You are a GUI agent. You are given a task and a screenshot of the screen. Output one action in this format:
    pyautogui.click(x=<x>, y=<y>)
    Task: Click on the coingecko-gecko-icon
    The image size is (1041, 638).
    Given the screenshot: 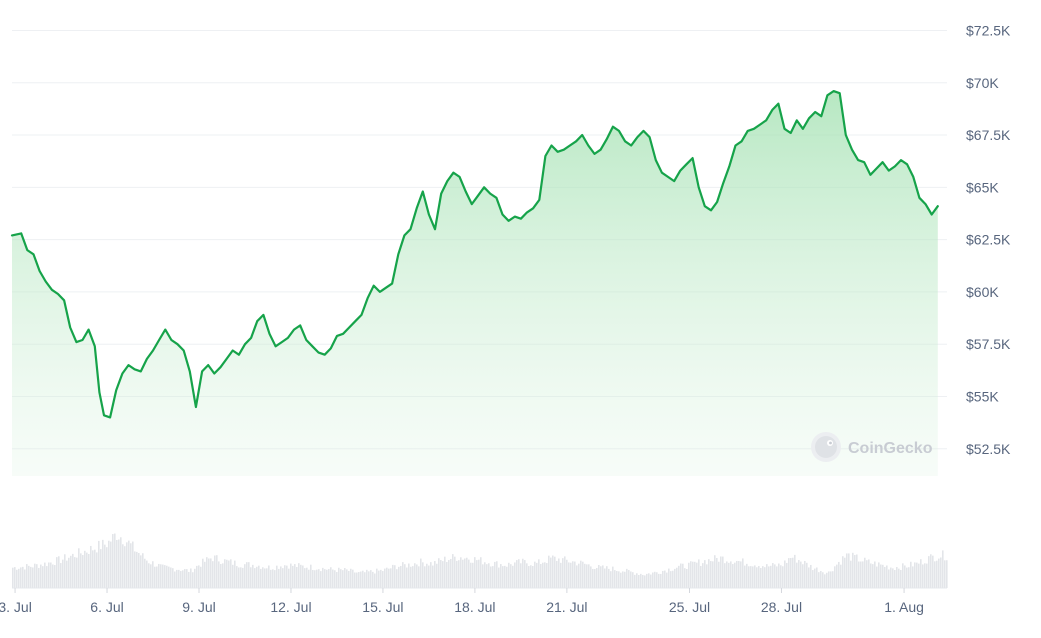 What is the action you would take?
    pyautogui.click(x=826, y=447)
    